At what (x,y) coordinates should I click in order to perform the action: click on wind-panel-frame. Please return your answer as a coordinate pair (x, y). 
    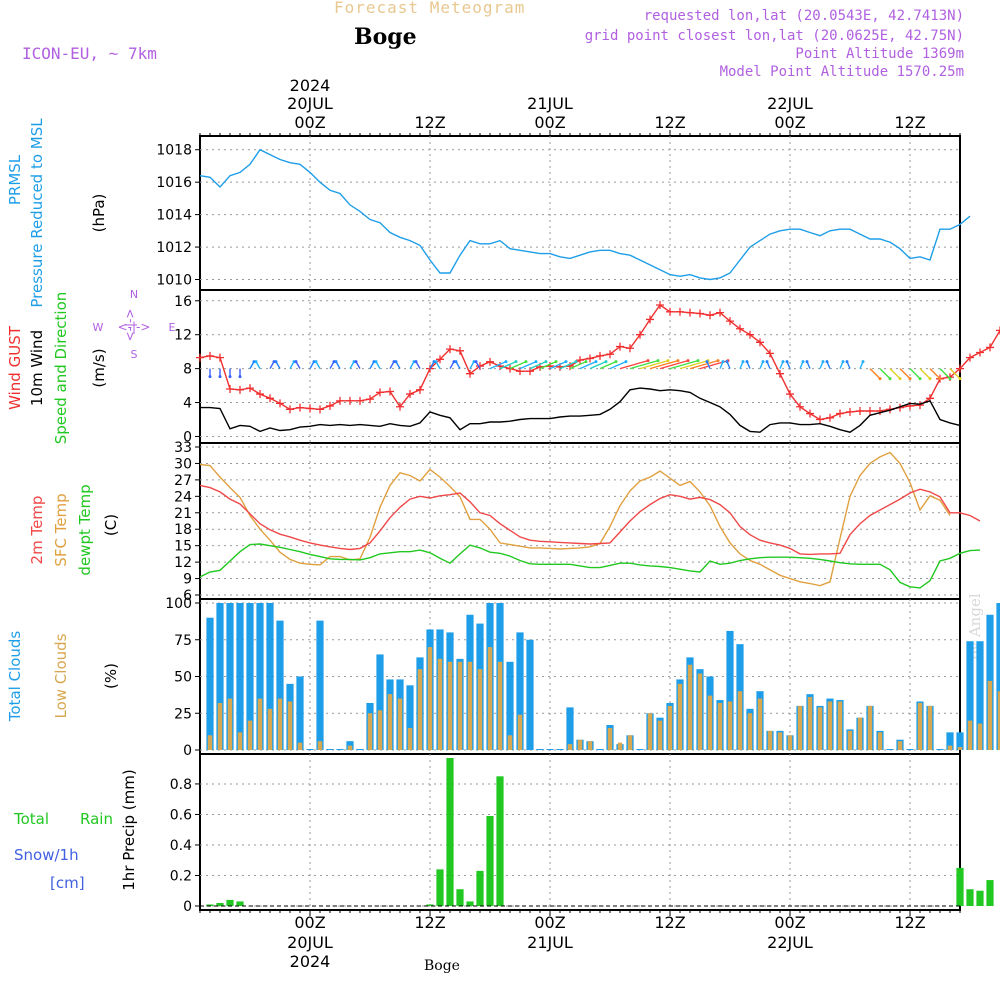
    Looking at the image, I should click on (580, 366).